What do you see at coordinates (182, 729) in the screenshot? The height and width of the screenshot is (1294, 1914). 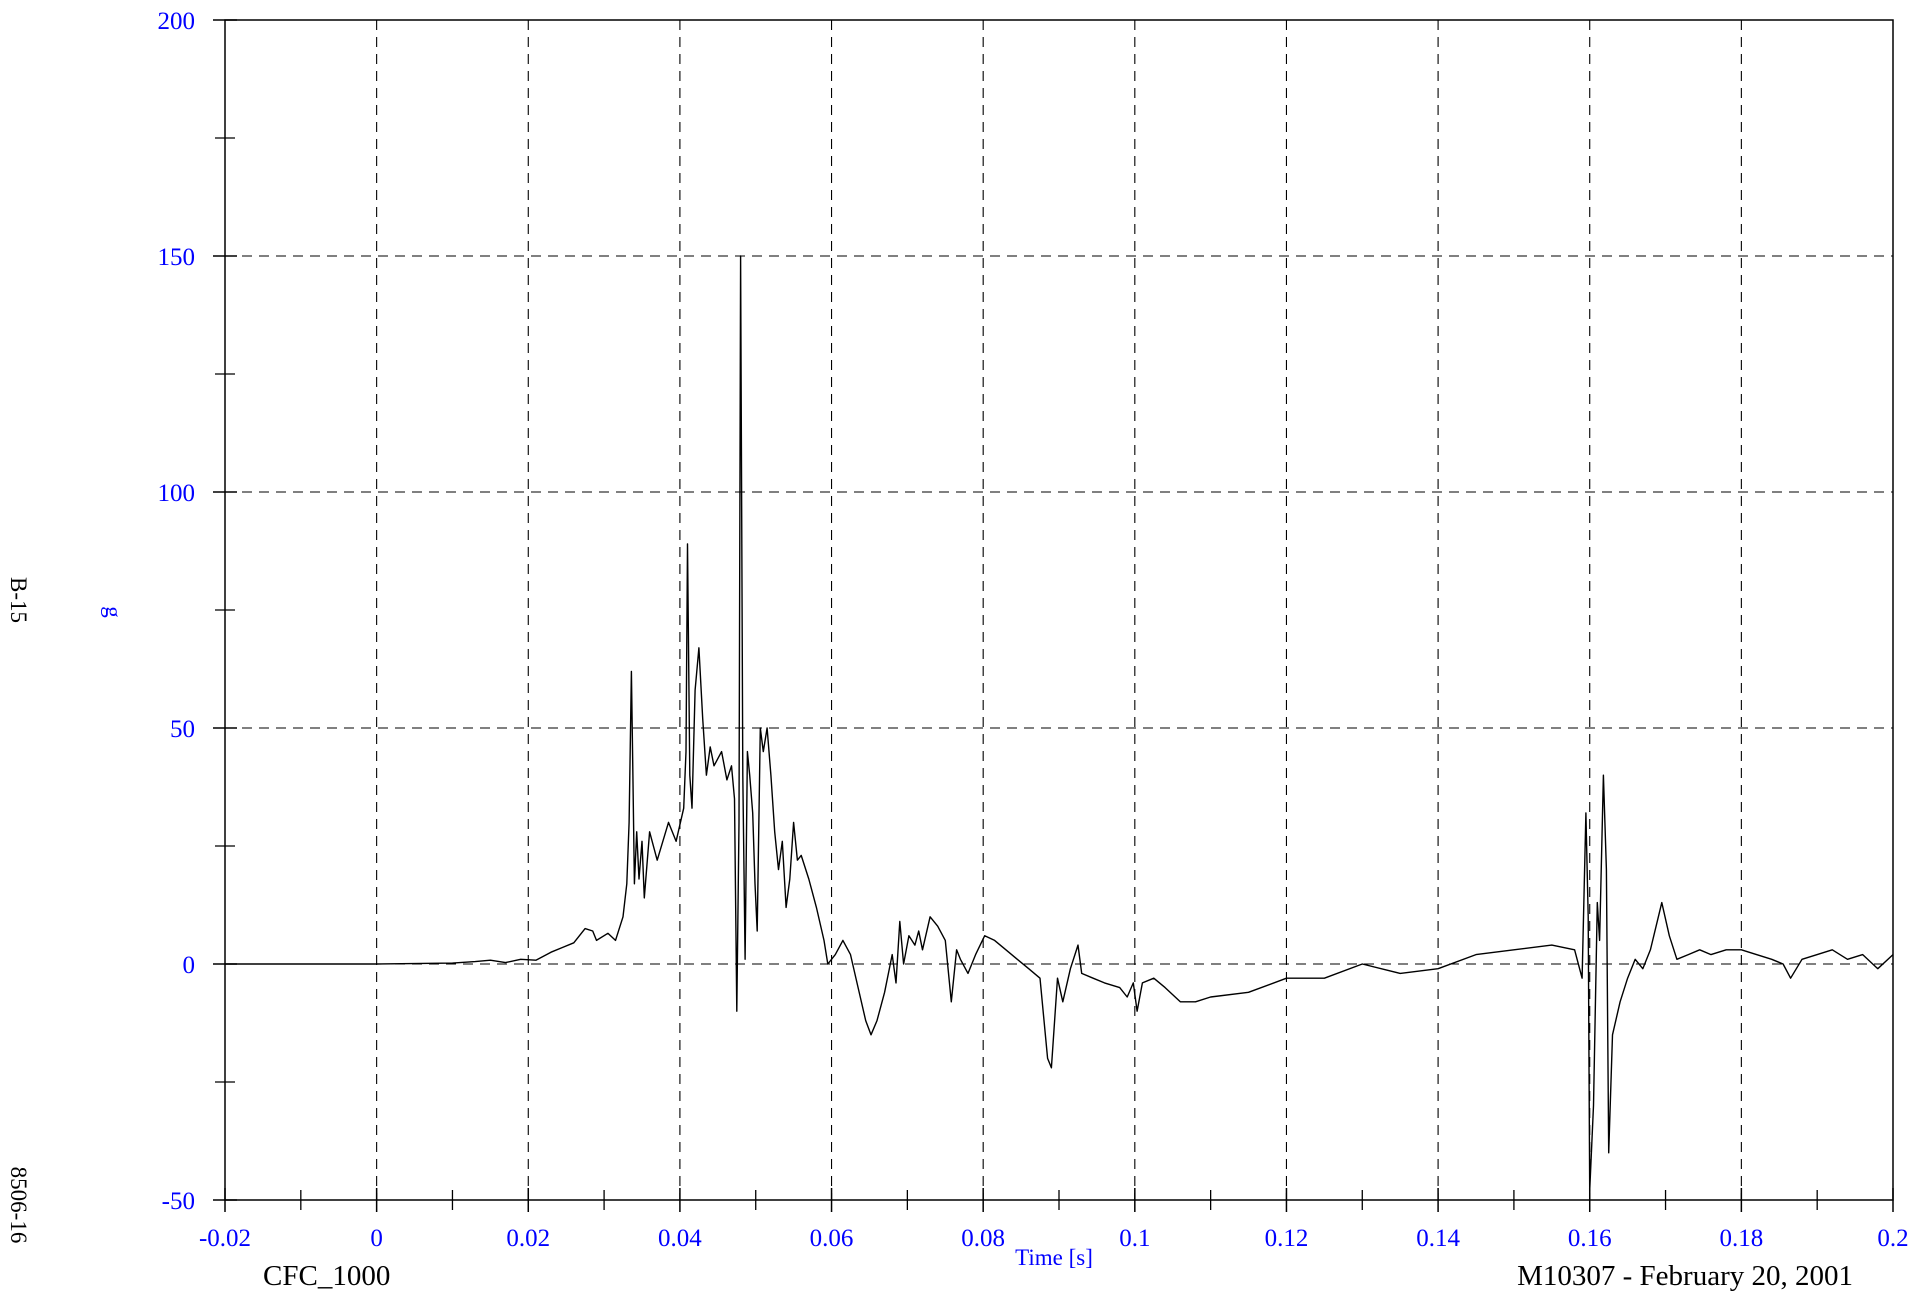 I see `y-tick-label: 50` at bounding box center [182, 729].